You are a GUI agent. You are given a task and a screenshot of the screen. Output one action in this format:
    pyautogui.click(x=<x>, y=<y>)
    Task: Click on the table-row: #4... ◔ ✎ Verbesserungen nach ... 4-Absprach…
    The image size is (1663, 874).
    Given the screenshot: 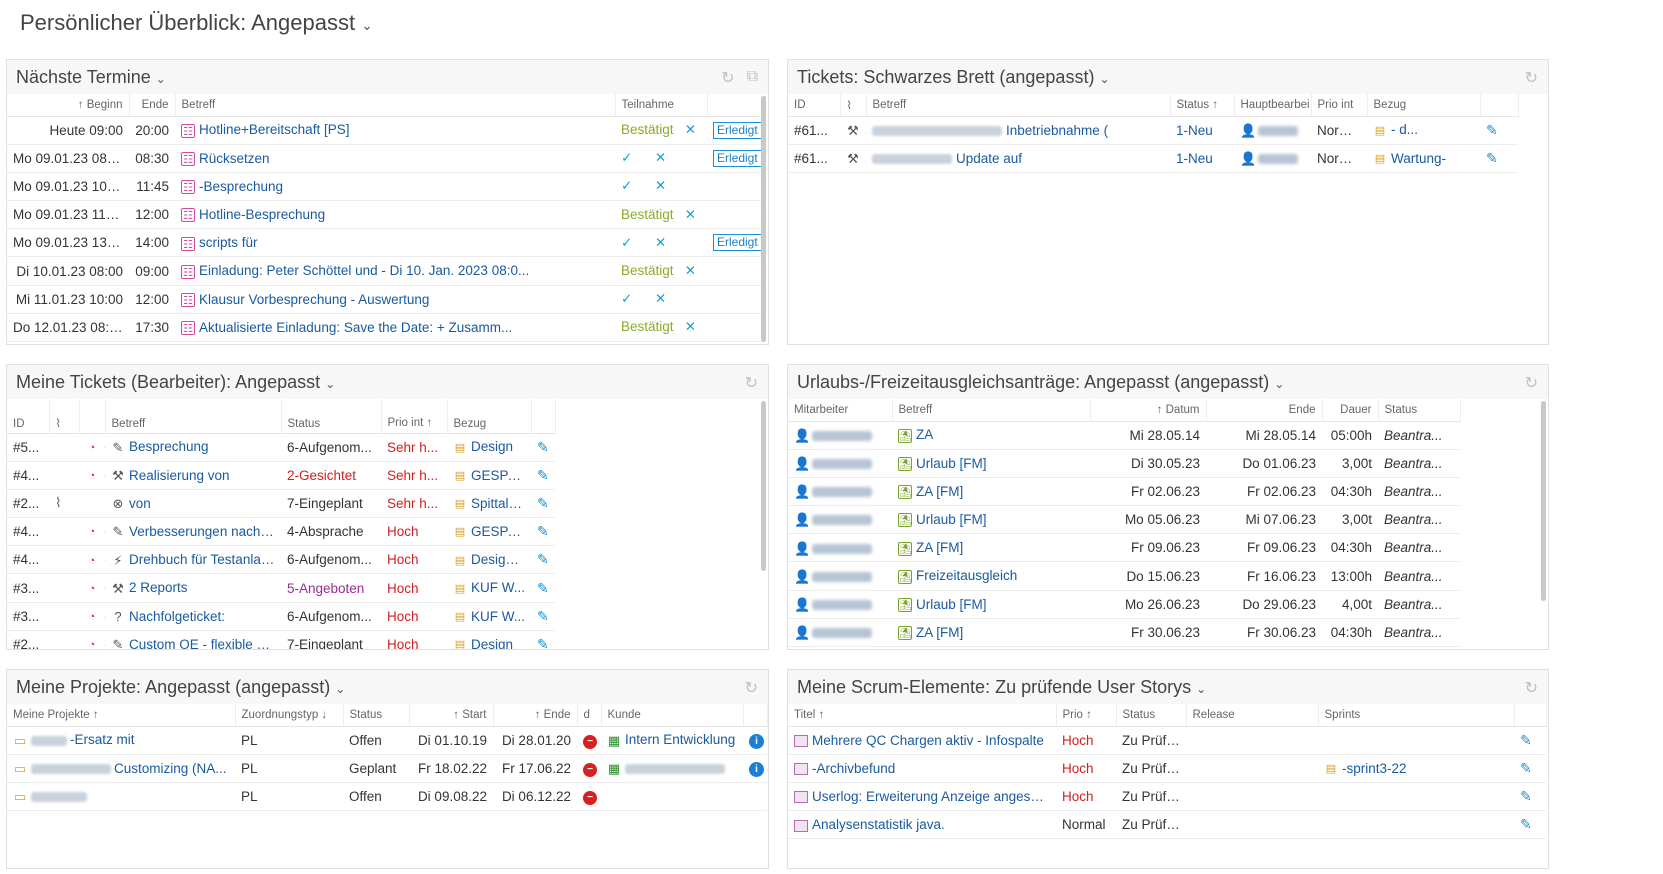 What is the action you would take?
    pyautogui.click(x=281, y=532)
    